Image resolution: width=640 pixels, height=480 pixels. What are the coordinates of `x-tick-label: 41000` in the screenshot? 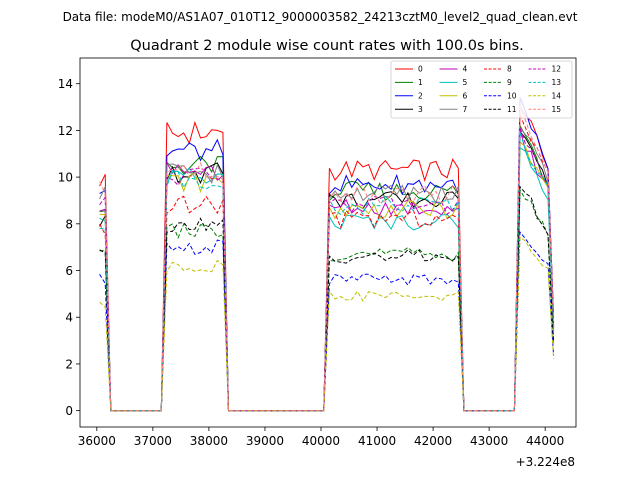 It's located at (377, 441).